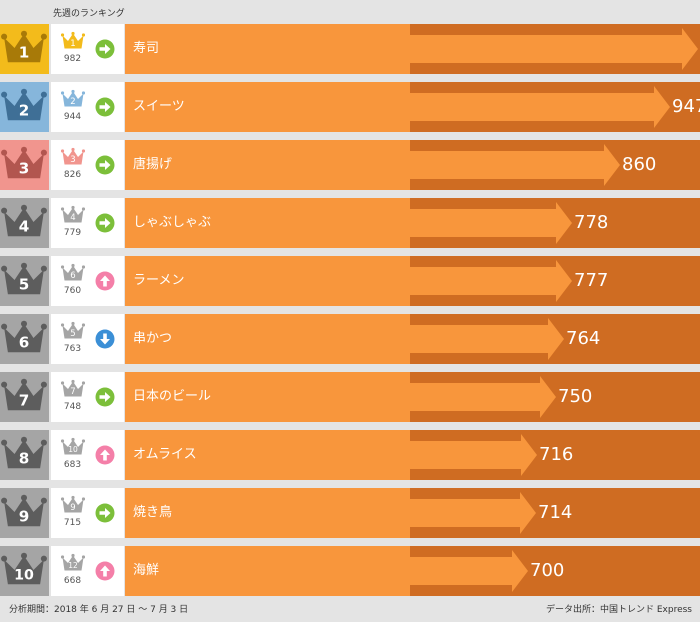 This screenshot has height=622, width=700. I want to click on small-crown-icon: 2, so click(73, 98).